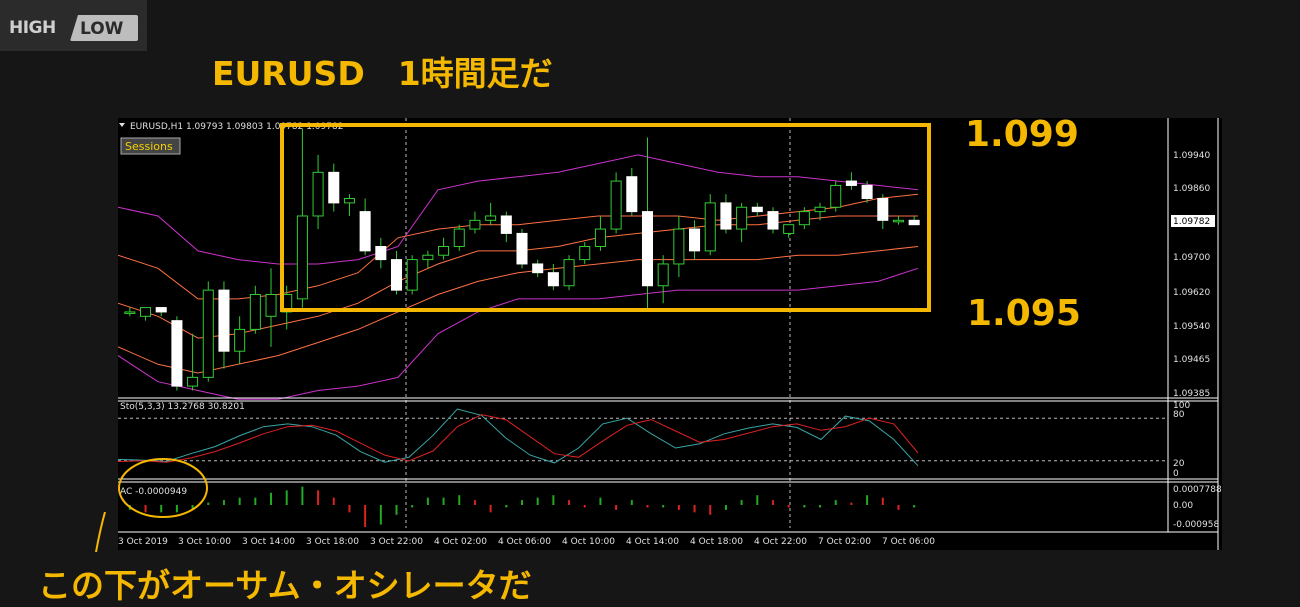 The image size is (1300, 607). I want to click on current-price-label: 1.09782, so click(1191, 222).